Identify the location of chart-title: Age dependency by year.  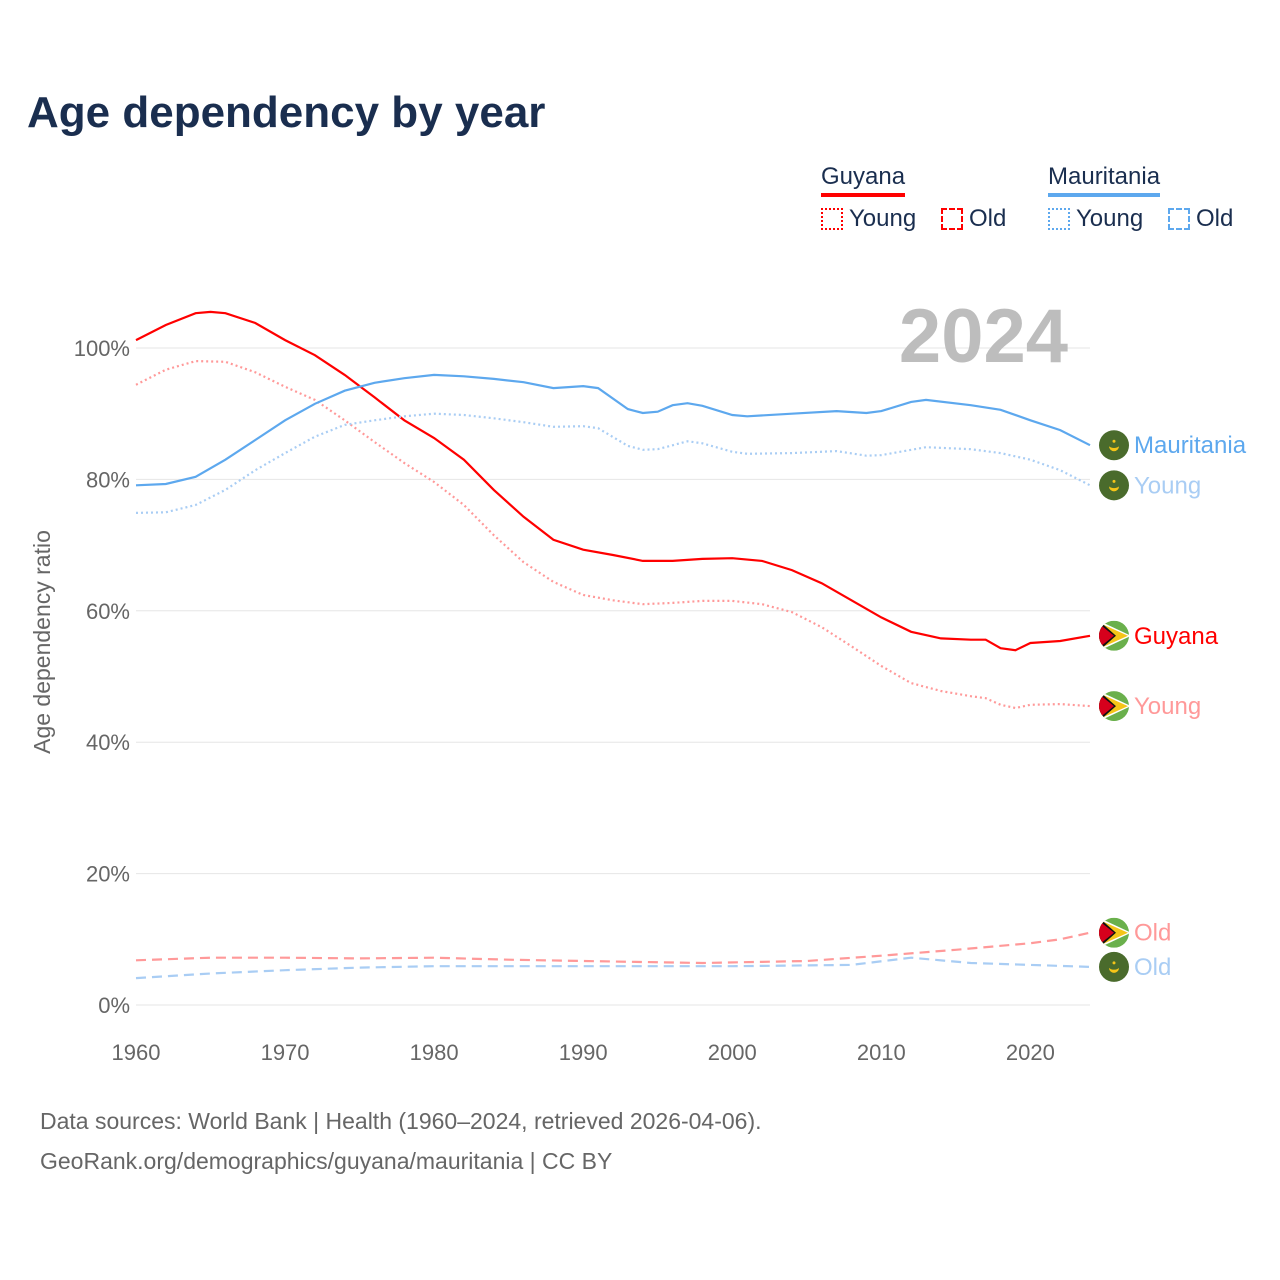
(286, 112).